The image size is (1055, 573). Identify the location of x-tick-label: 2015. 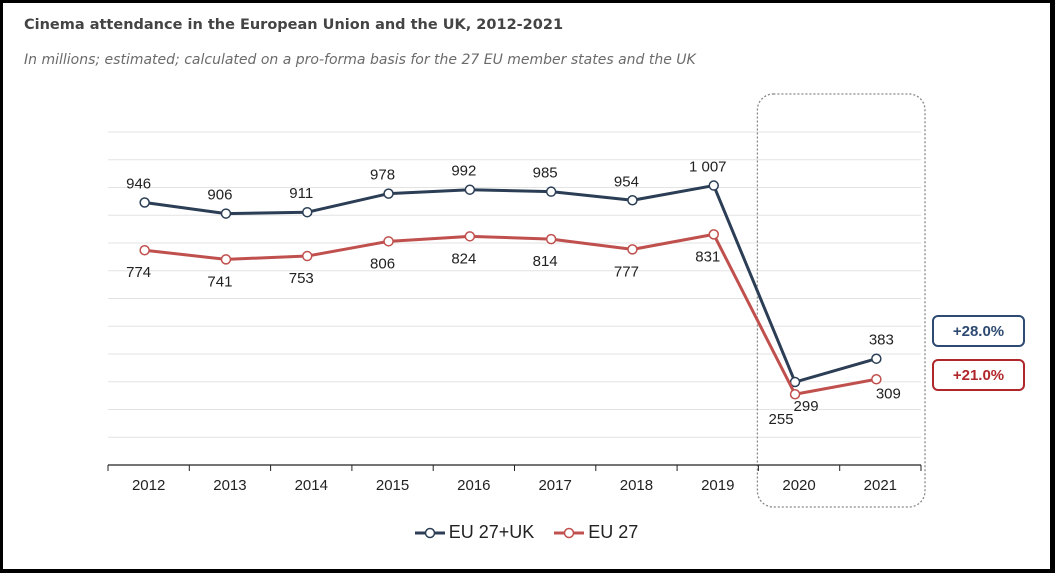
(392, 485).